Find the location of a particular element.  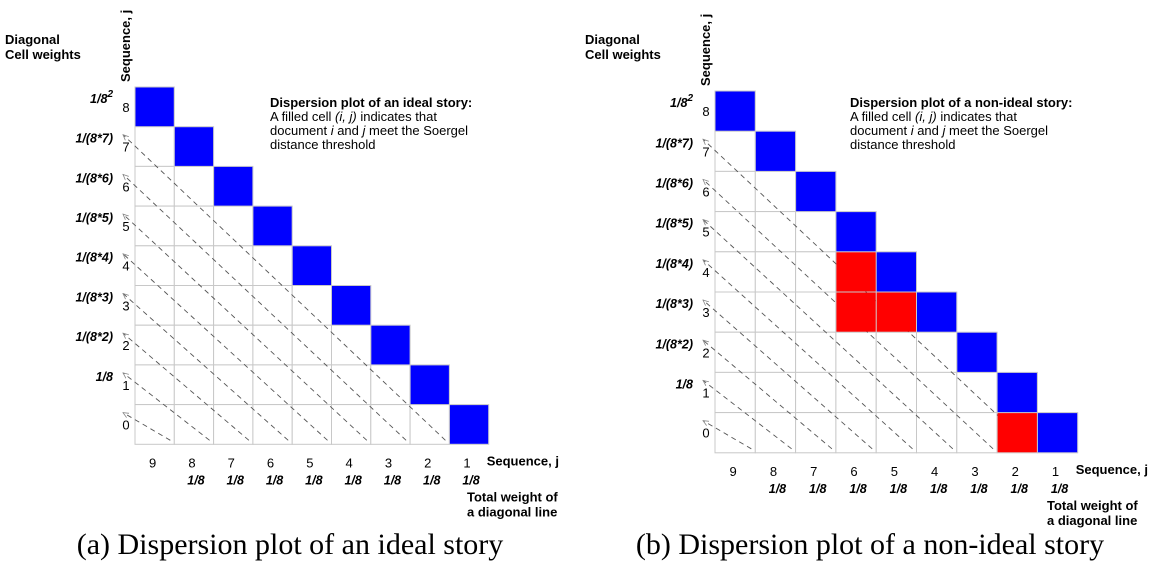

column-label: 6 is located at coordinates (853, 471).